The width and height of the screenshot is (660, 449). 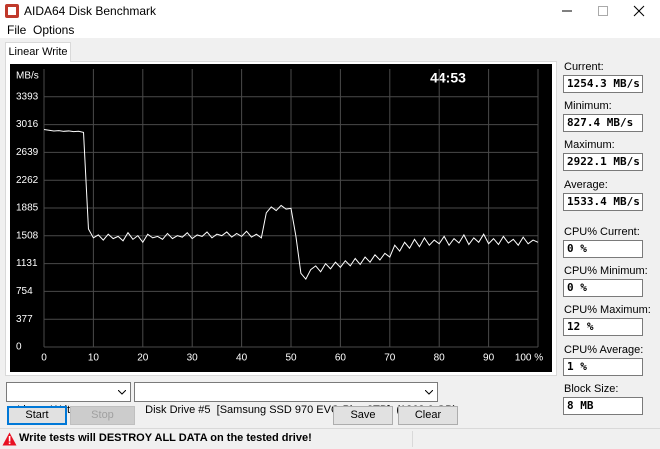 What do you see at coordinates (603, 367) in the screenshot?
I see `stat-value: 1 %` at bounding box center [603, 367].